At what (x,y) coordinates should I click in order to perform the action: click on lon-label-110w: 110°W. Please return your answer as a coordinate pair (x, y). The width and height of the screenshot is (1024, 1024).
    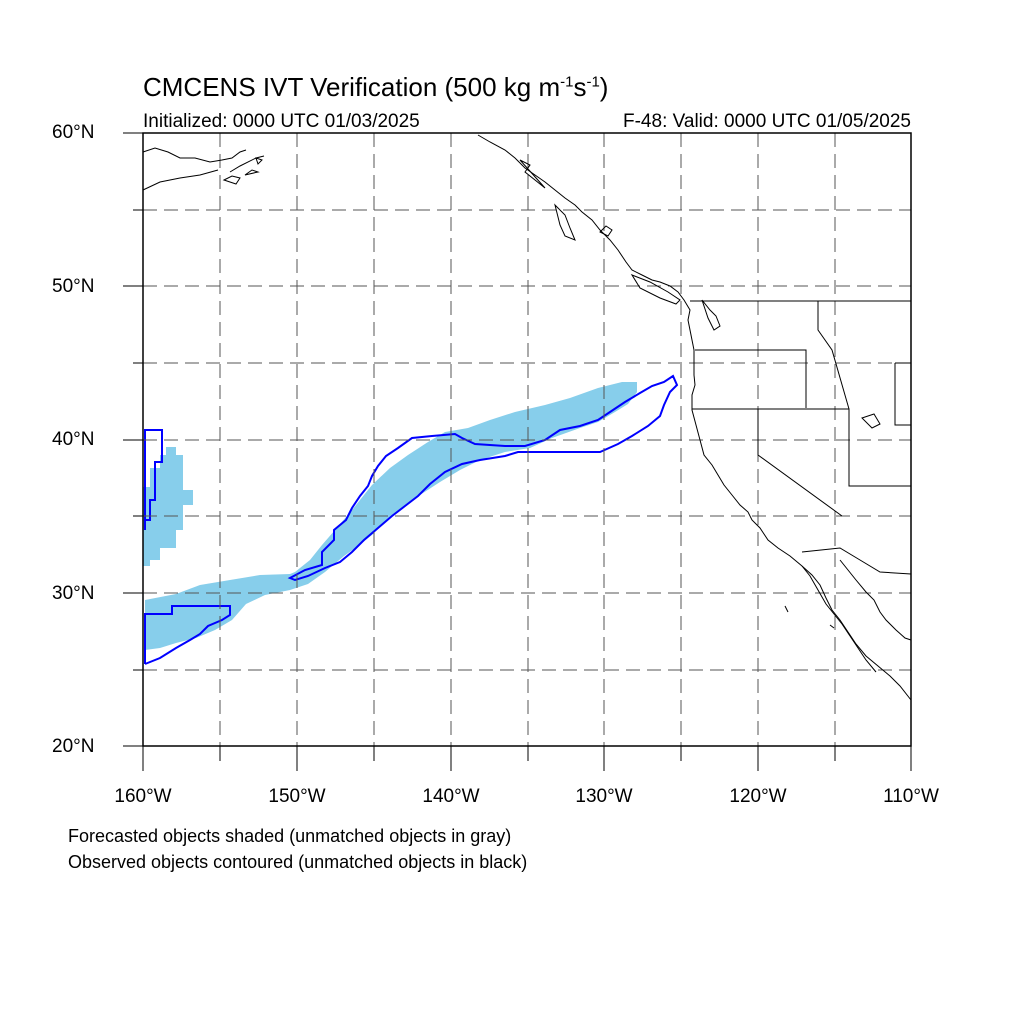
    Looking at the image, I should click on (911, 796).